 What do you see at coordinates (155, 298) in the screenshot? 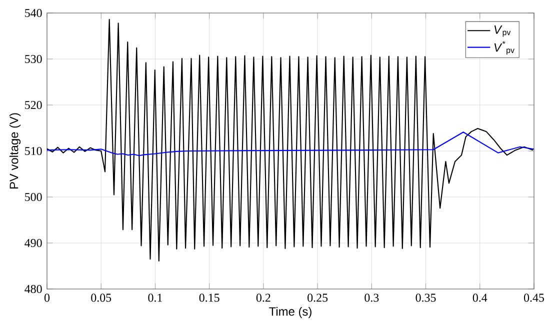
I see `x-tick-label: 0.1` at bounding box center [155, 298].